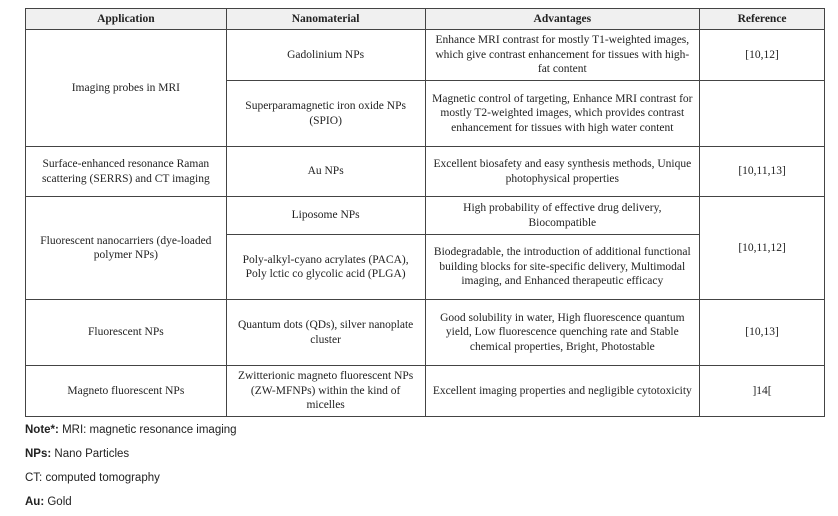 Image resolution: width=838 pixels, height=516 pixels. I want to click on note-text: CT: computed tomography, so click(92, 478).